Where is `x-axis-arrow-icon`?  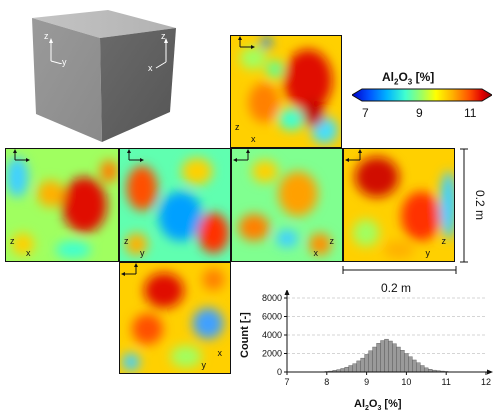
x-axis-arrow-icon is located at coordinates (490, 372).